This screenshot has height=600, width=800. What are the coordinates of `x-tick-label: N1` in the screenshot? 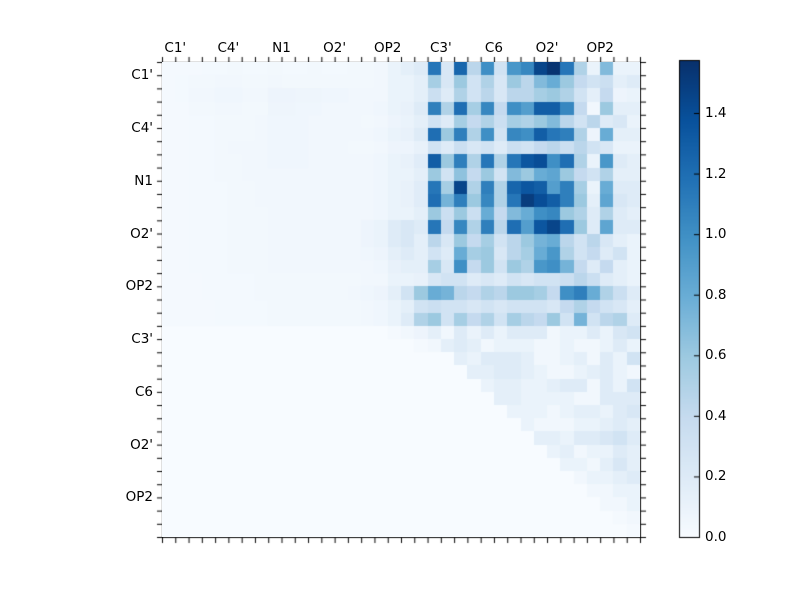 It's located at (281, 48).